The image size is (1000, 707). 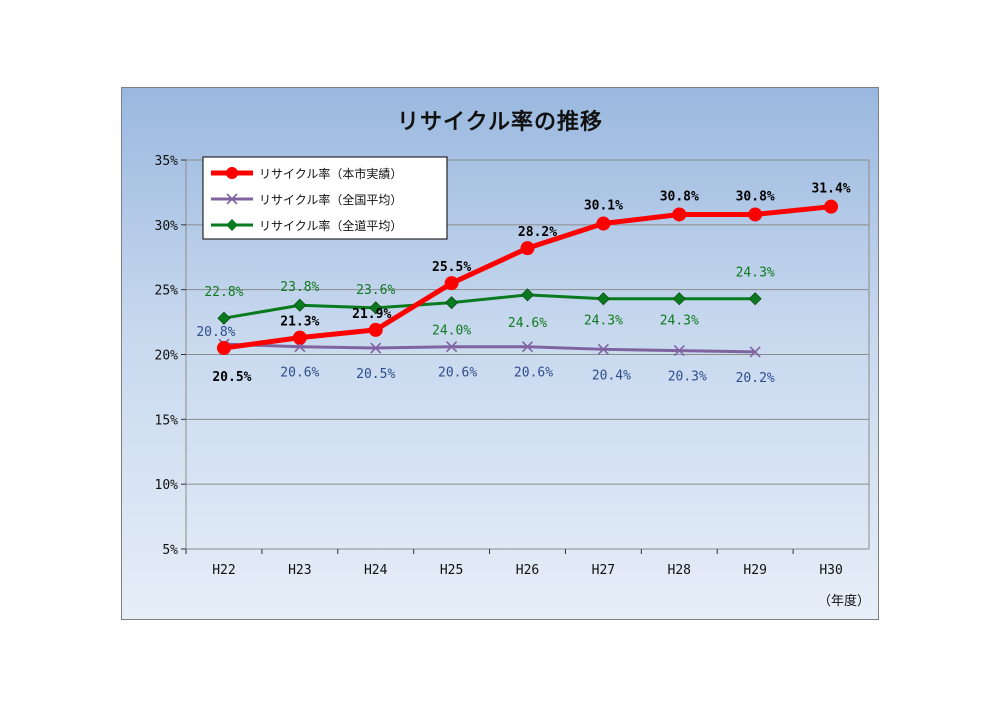 I want to click on legend-label: リサイクル率（本市実績）, so click(x=330, y=173).